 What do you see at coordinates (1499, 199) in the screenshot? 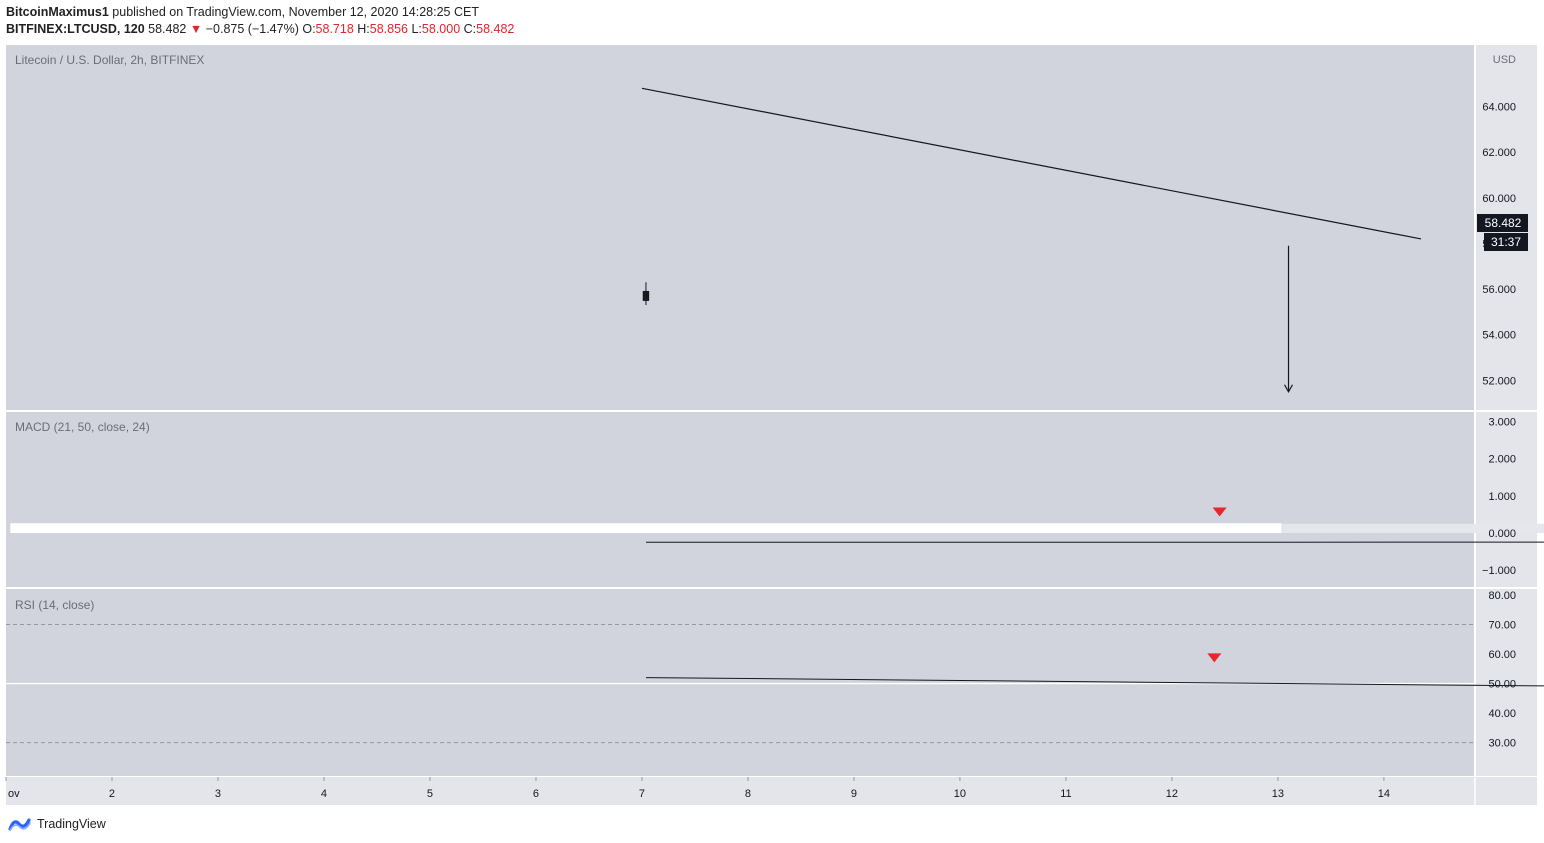
I see `price-tick-label: 60.000` at bounding box center [1499, 199].